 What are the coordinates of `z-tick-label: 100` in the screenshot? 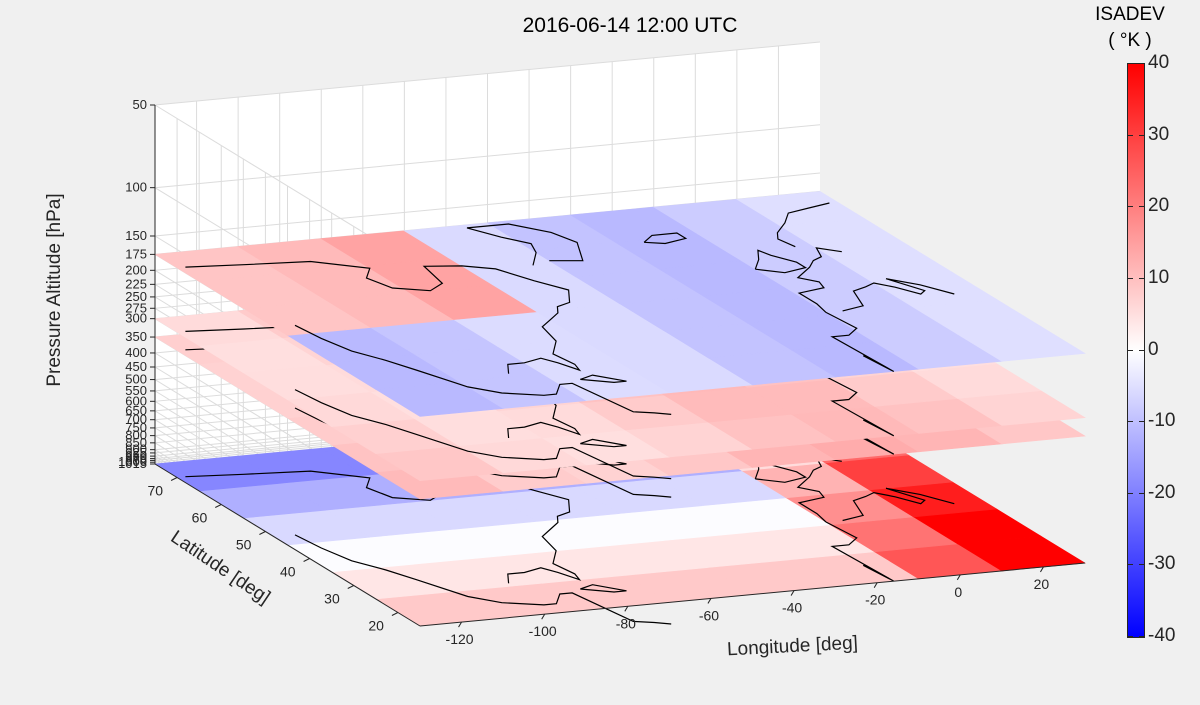 It's located at (136, 187).